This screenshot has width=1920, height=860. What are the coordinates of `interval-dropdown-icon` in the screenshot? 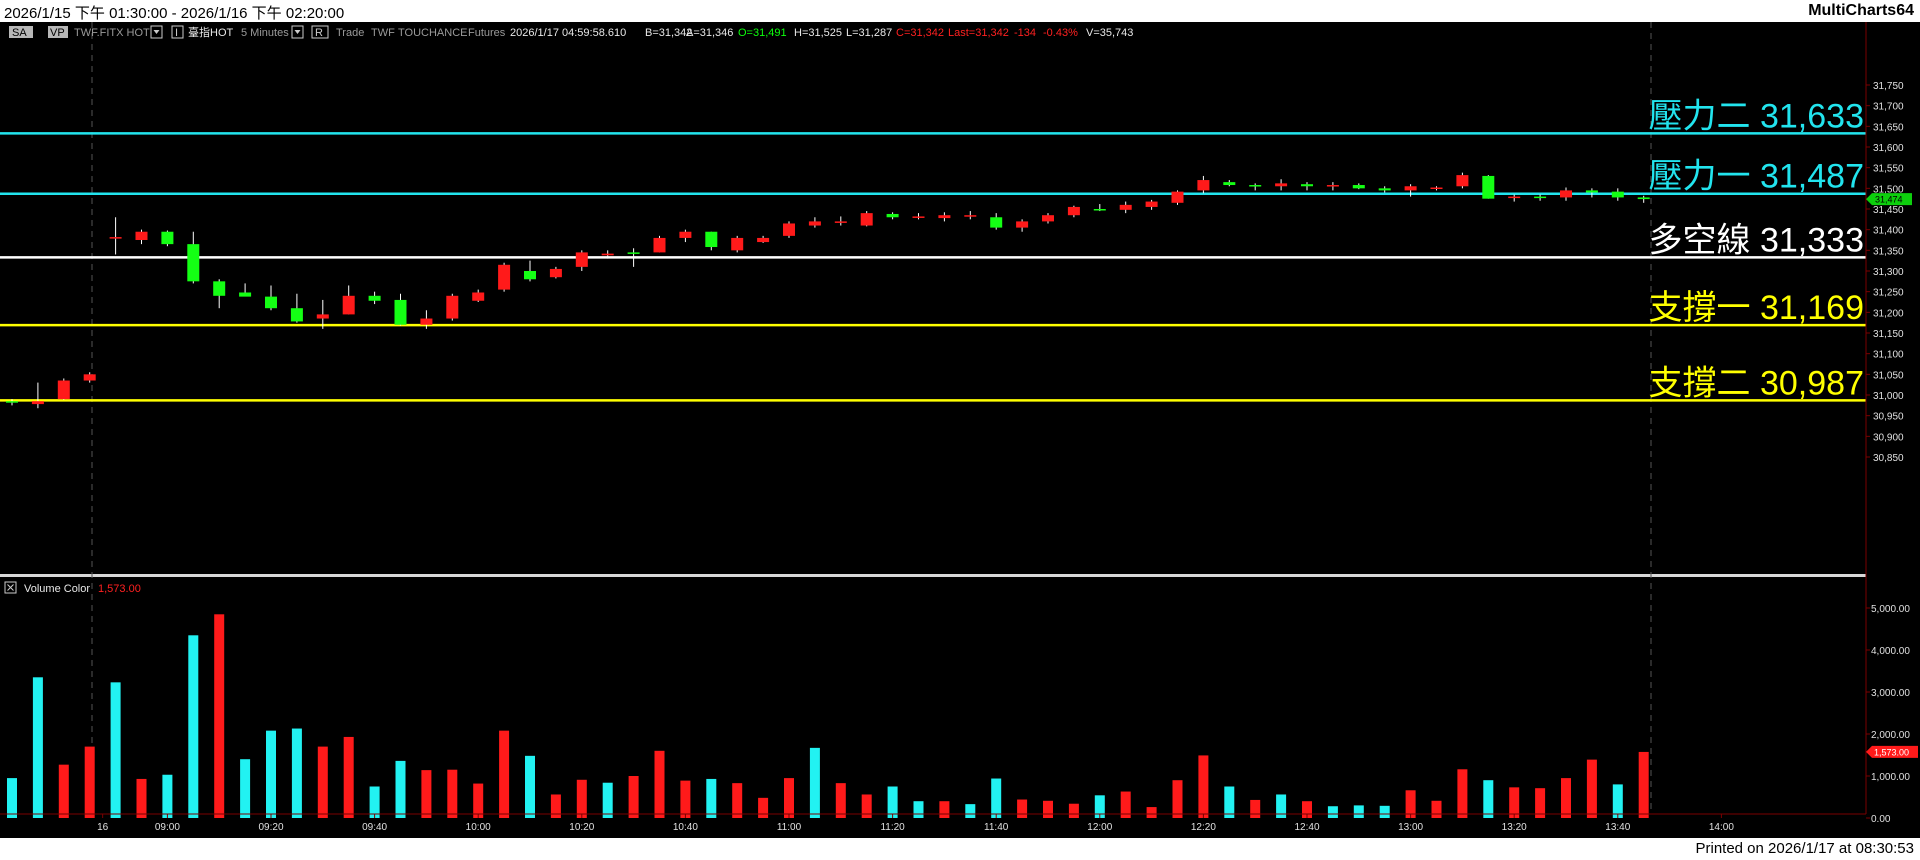 It's located at (297, 32).